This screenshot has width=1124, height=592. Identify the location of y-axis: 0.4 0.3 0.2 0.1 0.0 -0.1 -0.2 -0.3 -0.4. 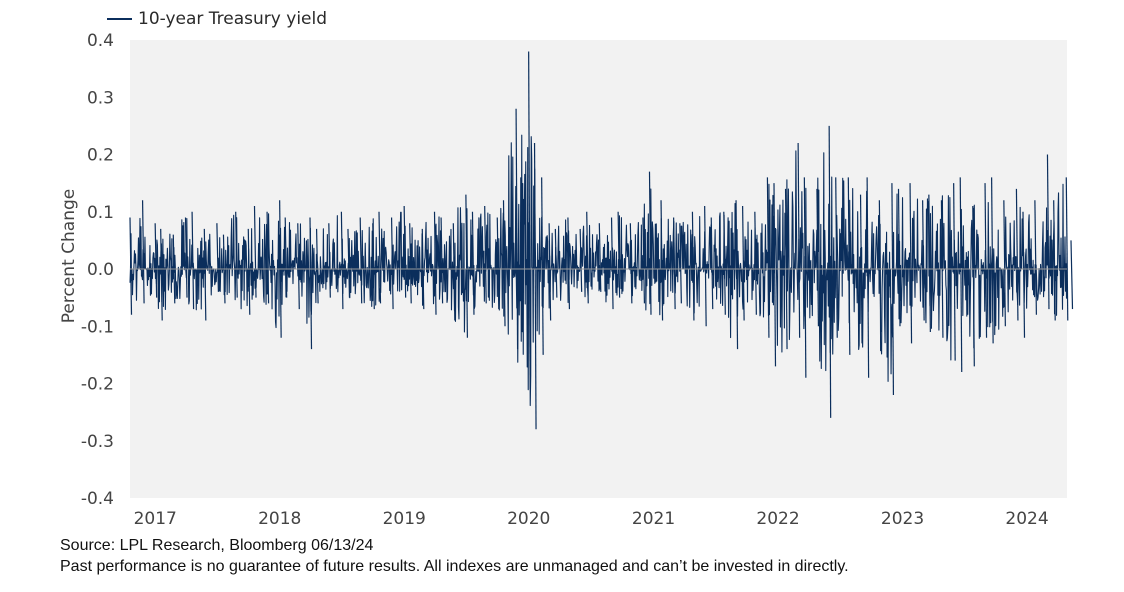
(97, 270).